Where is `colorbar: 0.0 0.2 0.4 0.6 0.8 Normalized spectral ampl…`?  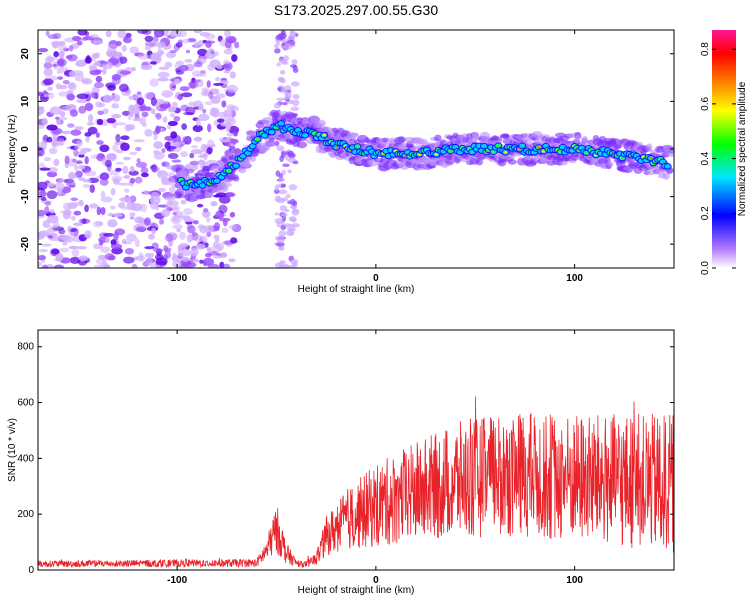
colorbar: 0.0 0.2 0.4 0.6 0.8 Normalized spectral ampl… is located at coordinates (724, 152).